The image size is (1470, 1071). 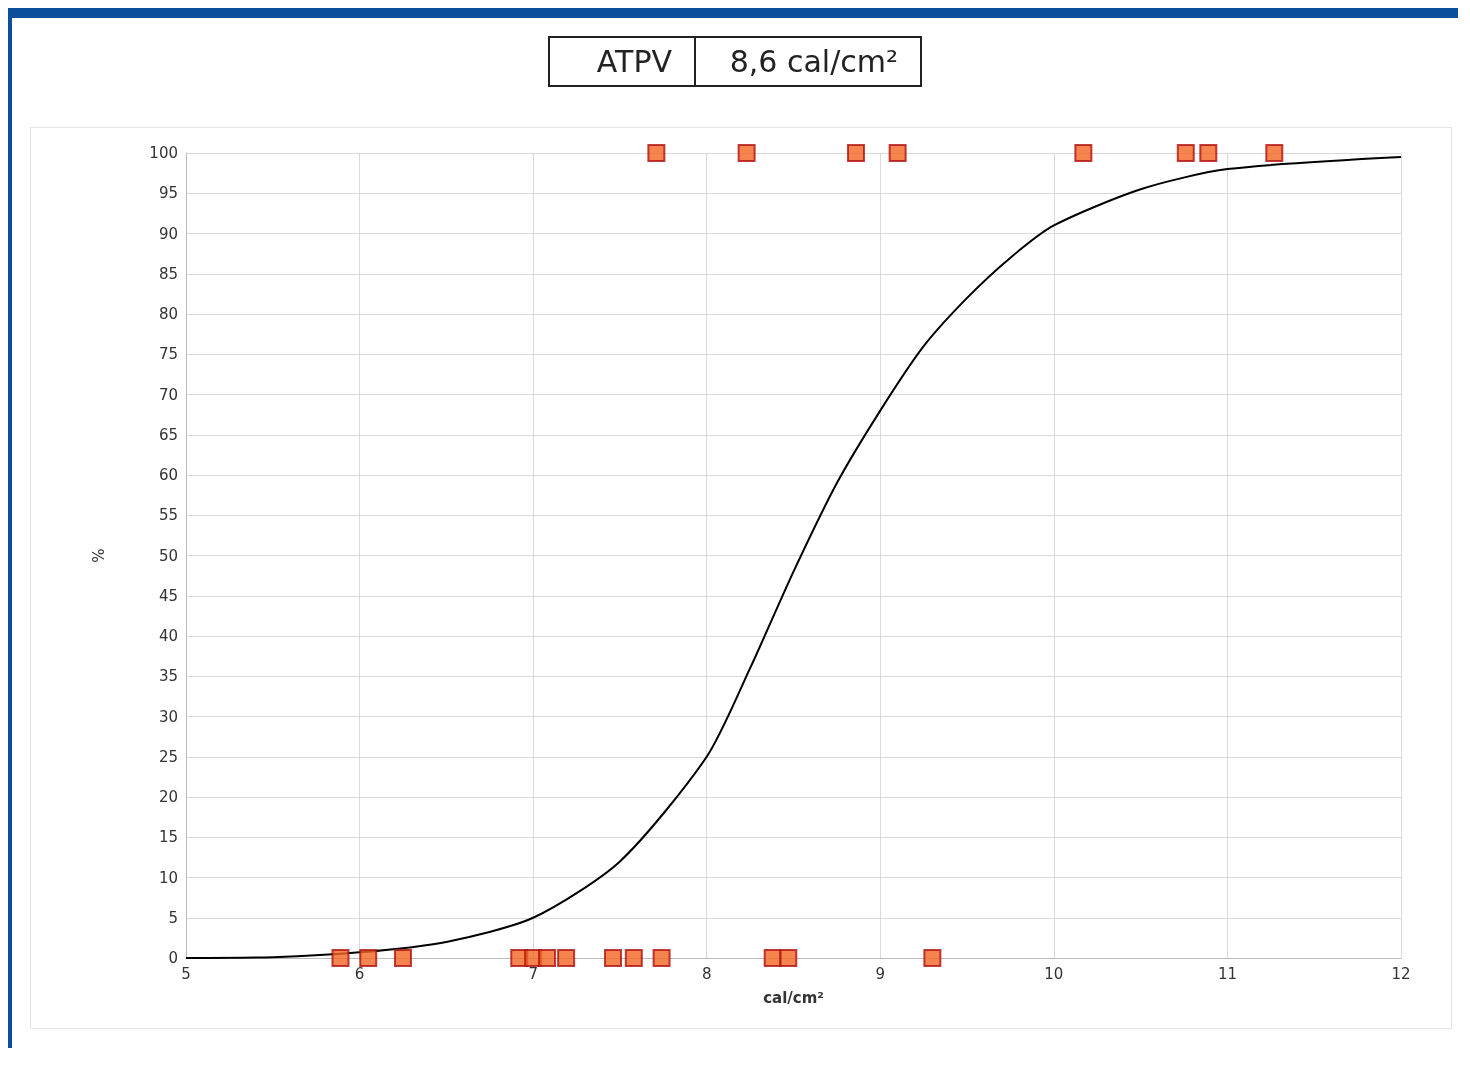 What do you see at coordinates (168, 636) in the screenshot?
I see `y-tick-label: 40` at bounding box center [168, 636].